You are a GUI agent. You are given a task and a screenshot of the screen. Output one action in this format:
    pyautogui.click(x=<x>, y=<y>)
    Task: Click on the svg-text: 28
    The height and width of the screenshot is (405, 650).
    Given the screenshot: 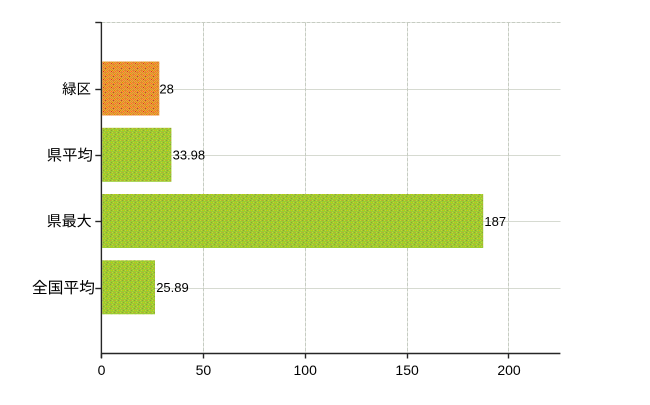 What is the action you would take?
    pyautogui.click(x=166, y=88)
    